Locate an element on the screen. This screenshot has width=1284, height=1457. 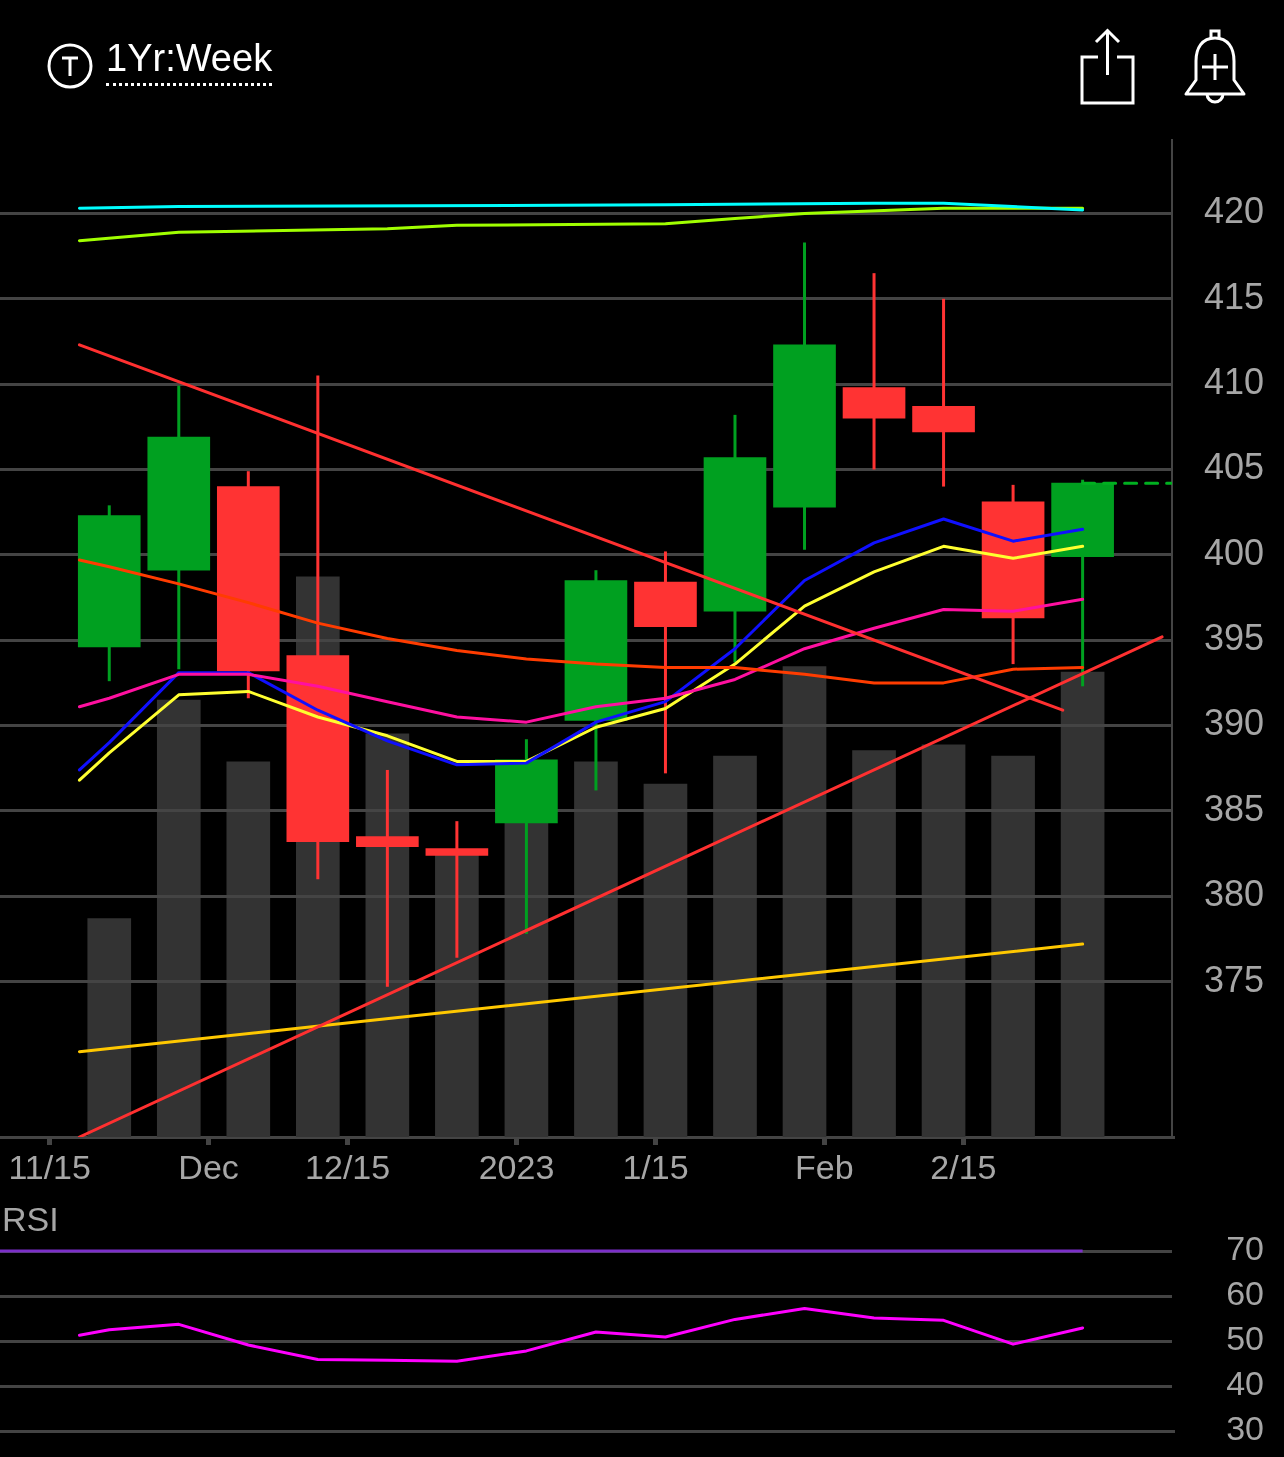
y-tick-label: 30 is located at coordinates (1245, 1428).